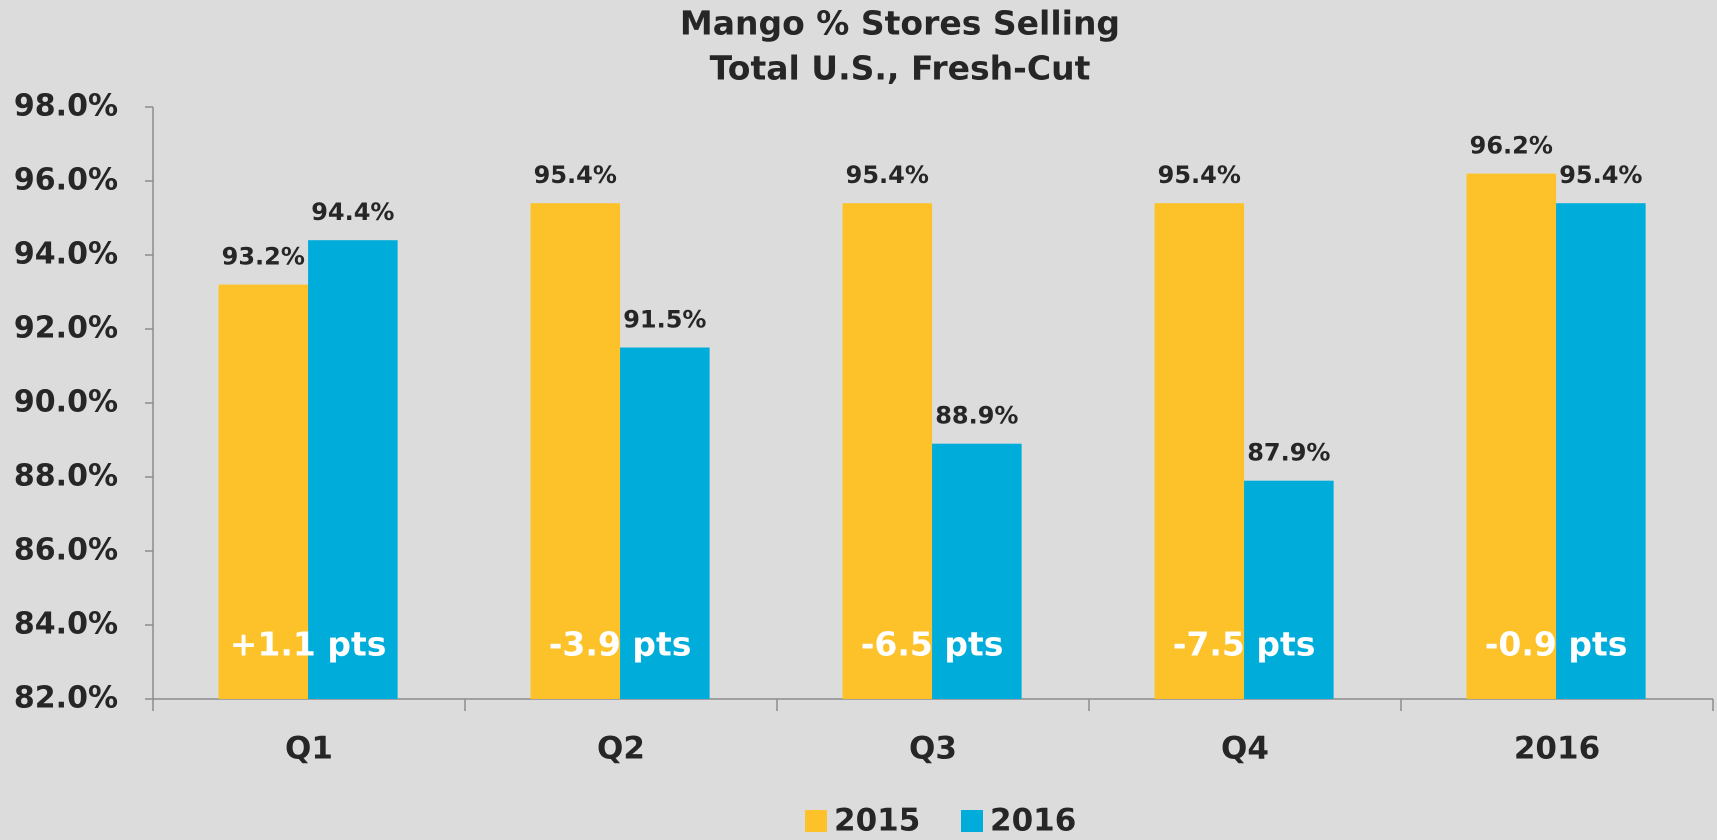 The width and height of the screenshot is (1717, 840). Describe the element at coordinates (308, 644) in the screenshot. I see `annotation: +1.1 pts` at that location.